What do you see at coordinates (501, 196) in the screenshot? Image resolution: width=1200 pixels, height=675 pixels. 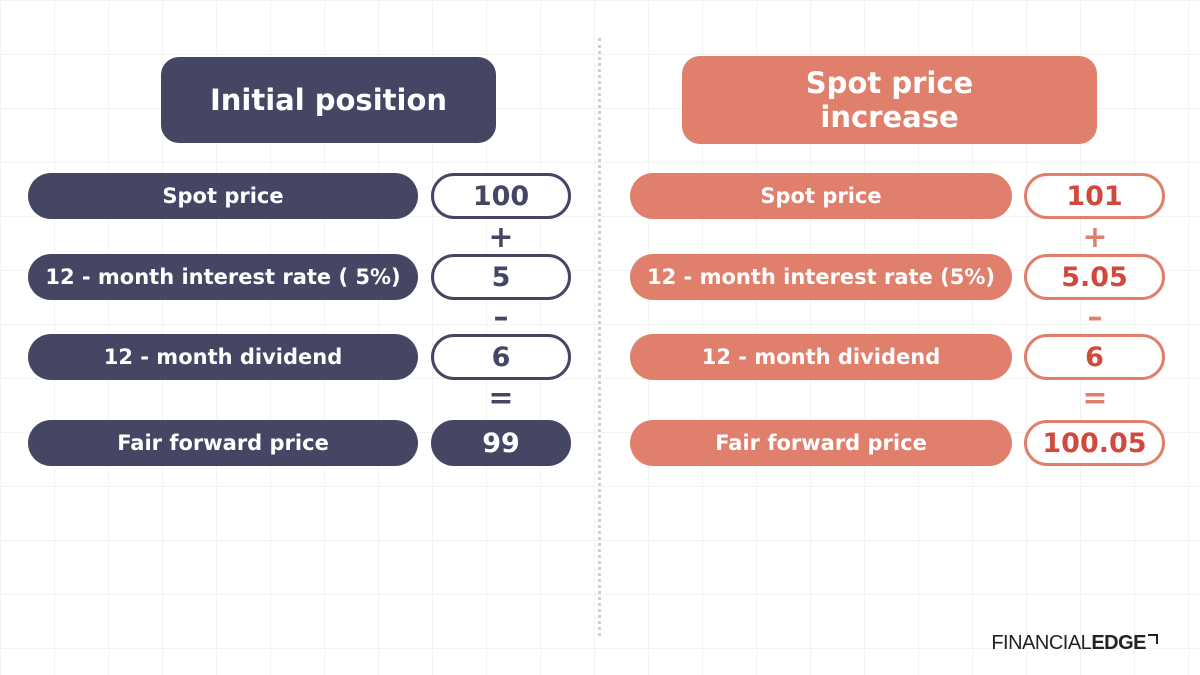 I see `left-spot-price-value: 100` at bounding box center [501, 196].